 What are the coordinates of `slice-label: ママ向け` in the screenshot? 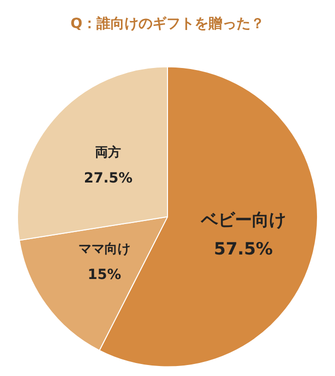 It's located at (104, 250).